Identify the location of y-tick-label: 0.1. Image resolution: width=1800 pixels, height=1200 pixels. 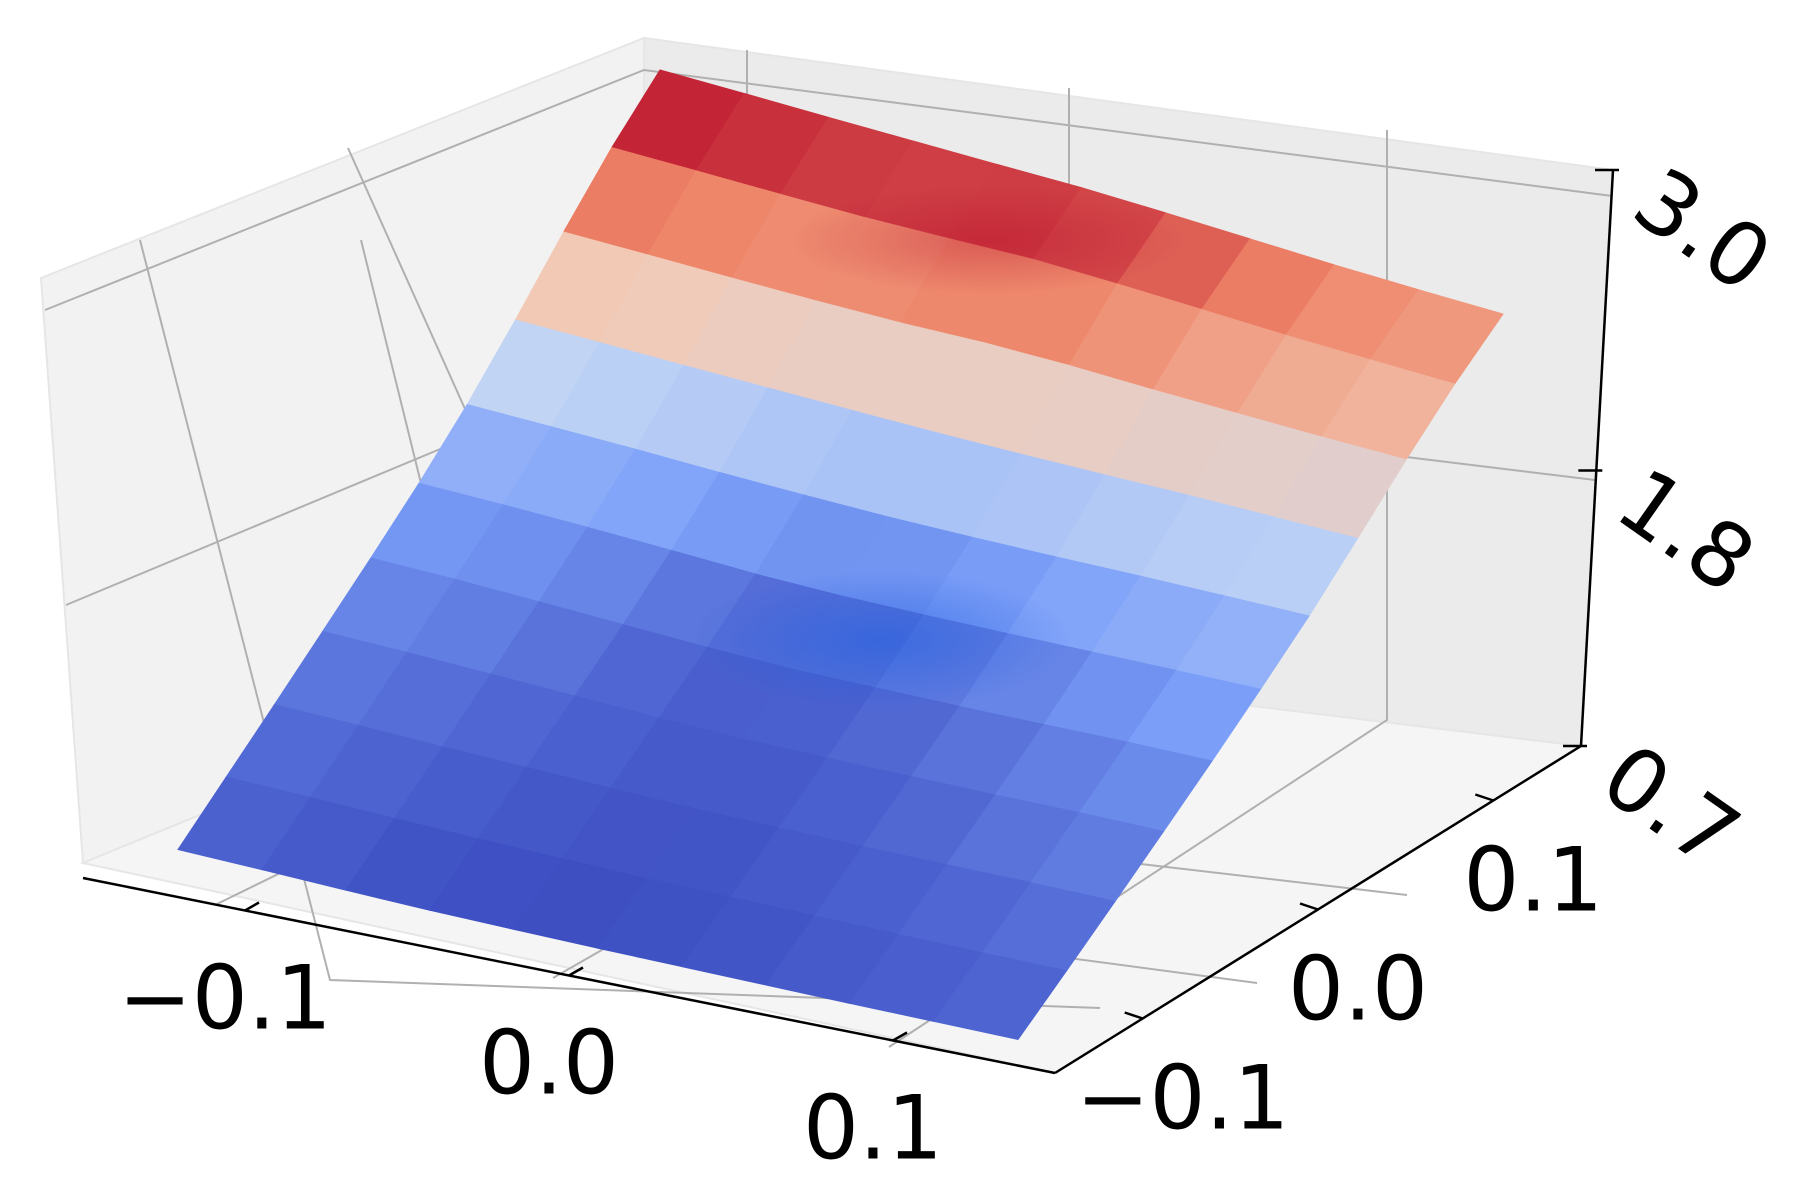
(1533, 880).